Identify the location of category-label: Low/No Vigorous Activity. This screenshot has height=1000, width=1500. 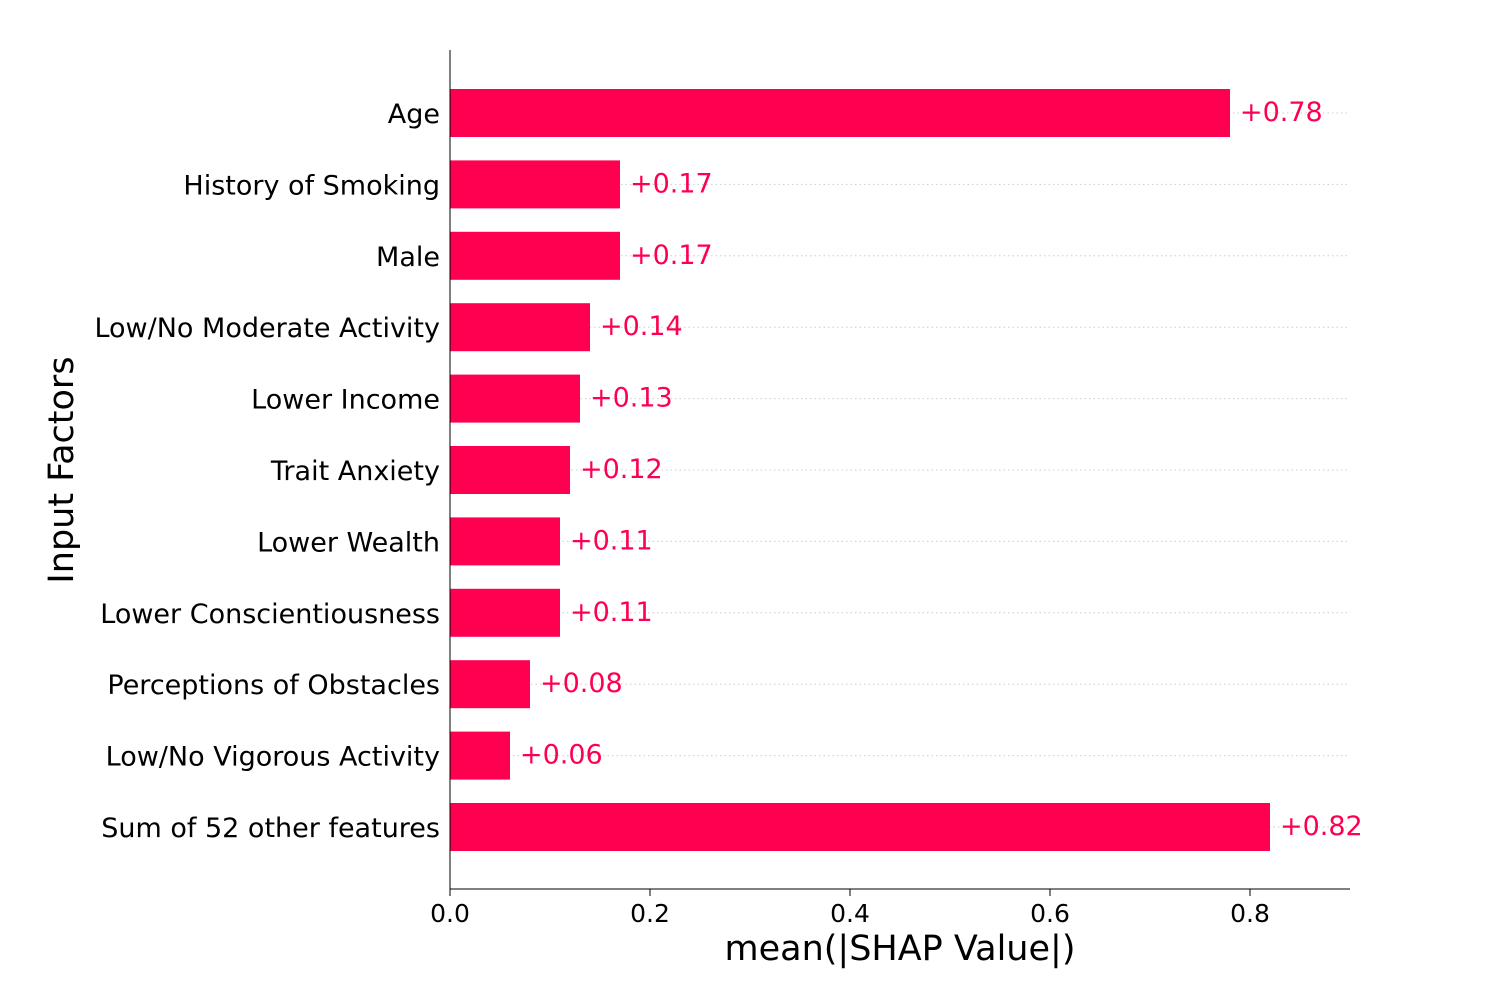
(273, 757).